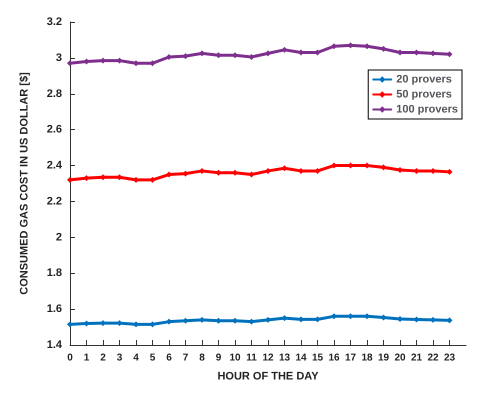  Describe the element at coordinates (119, 358) in the screenshot. I see `x-tick-label: 3` at that location.